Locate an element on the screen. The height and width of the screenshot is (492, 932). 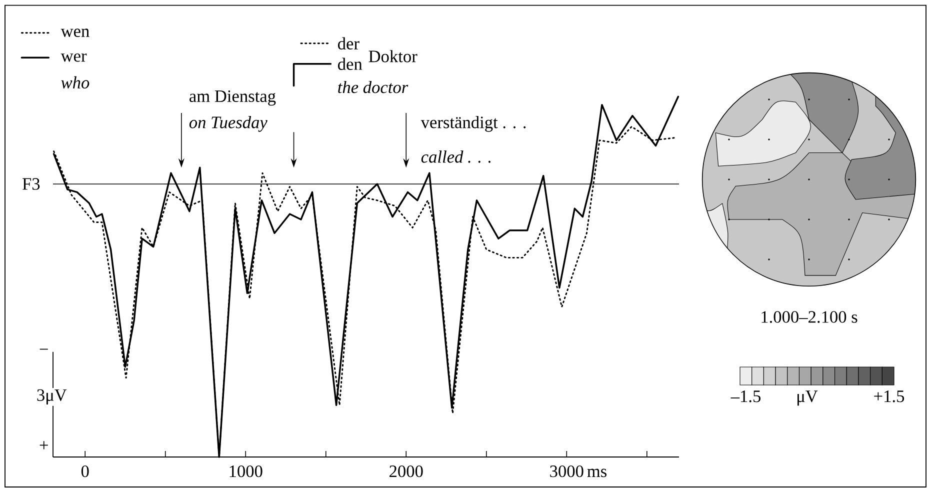
annotation: on Tuesday is located at coordinates (228, 124).